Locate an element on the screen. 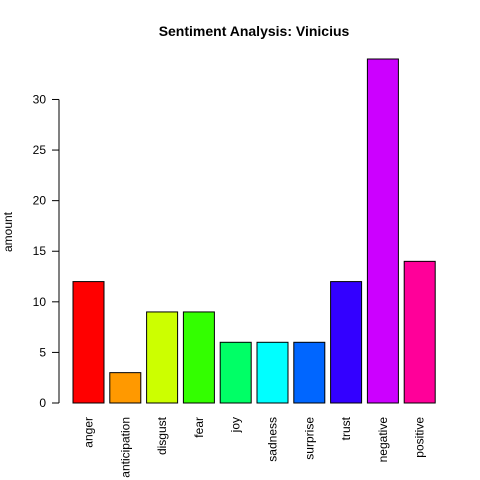  y-tick-label: 20 is located at coordinates (40, 201).